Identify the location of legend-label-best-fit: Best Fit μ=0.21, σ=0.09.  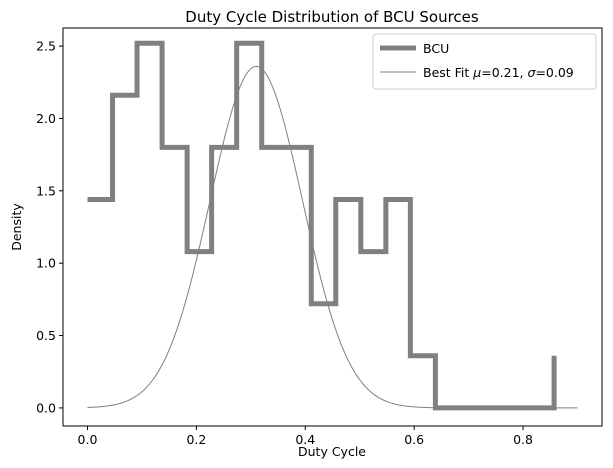
(498, 72).